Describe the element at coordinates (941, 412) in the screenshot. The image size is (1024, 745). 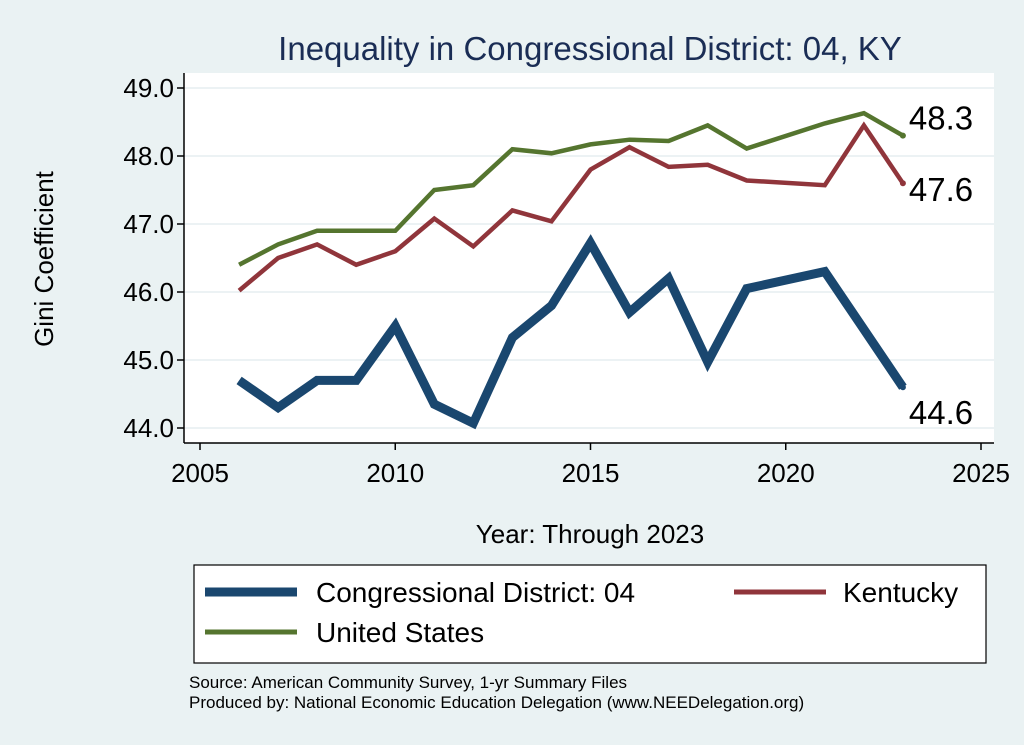
I see `end-label: 44.6` at that location.